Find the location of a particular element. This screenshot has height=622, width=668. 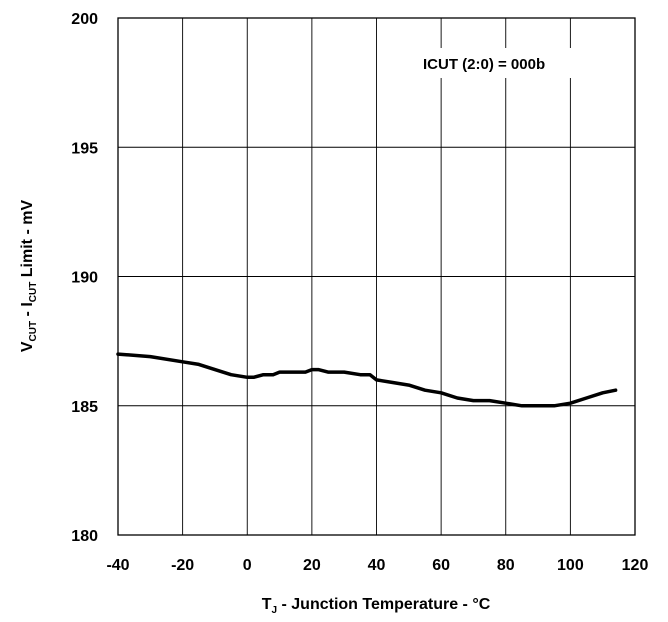

x-tick-label: 80 is located at coordinates (506, 565).